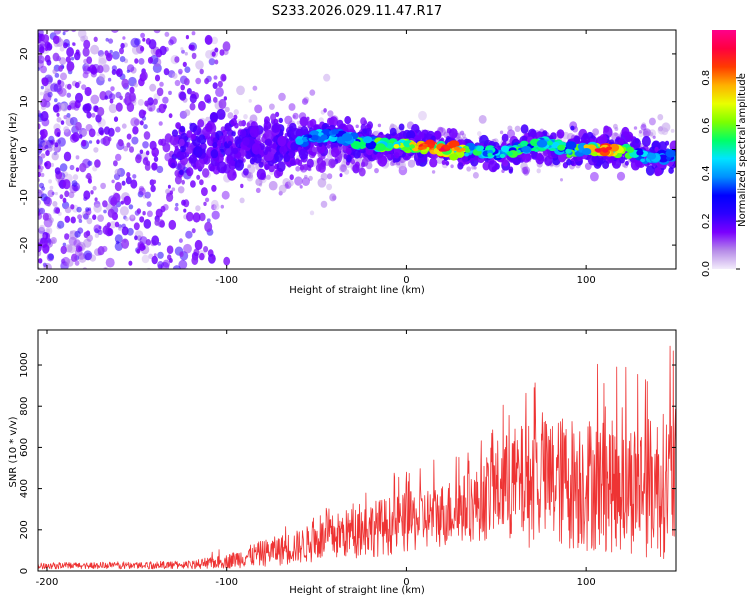  What do you see at coordinates (724, 149) in the screenshot?
I see `colorbar-gradient` at bounding box center [724, 149].